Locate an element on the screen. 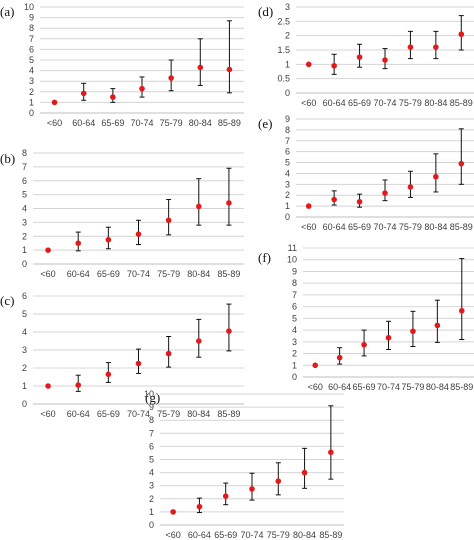 The image size is (474, 540). panel-c-xtick-label: 80-84 is located at coordinates (198, 414).